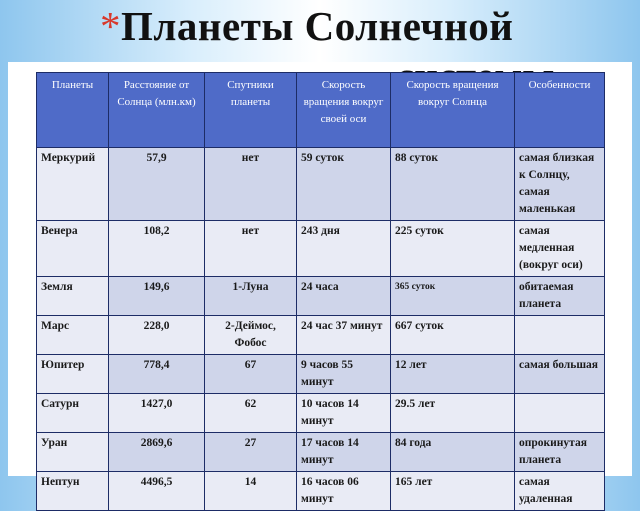  Describe the element at coordinates (72, 296) in the screenshot. I see `cell-planet: Земля` at that location.